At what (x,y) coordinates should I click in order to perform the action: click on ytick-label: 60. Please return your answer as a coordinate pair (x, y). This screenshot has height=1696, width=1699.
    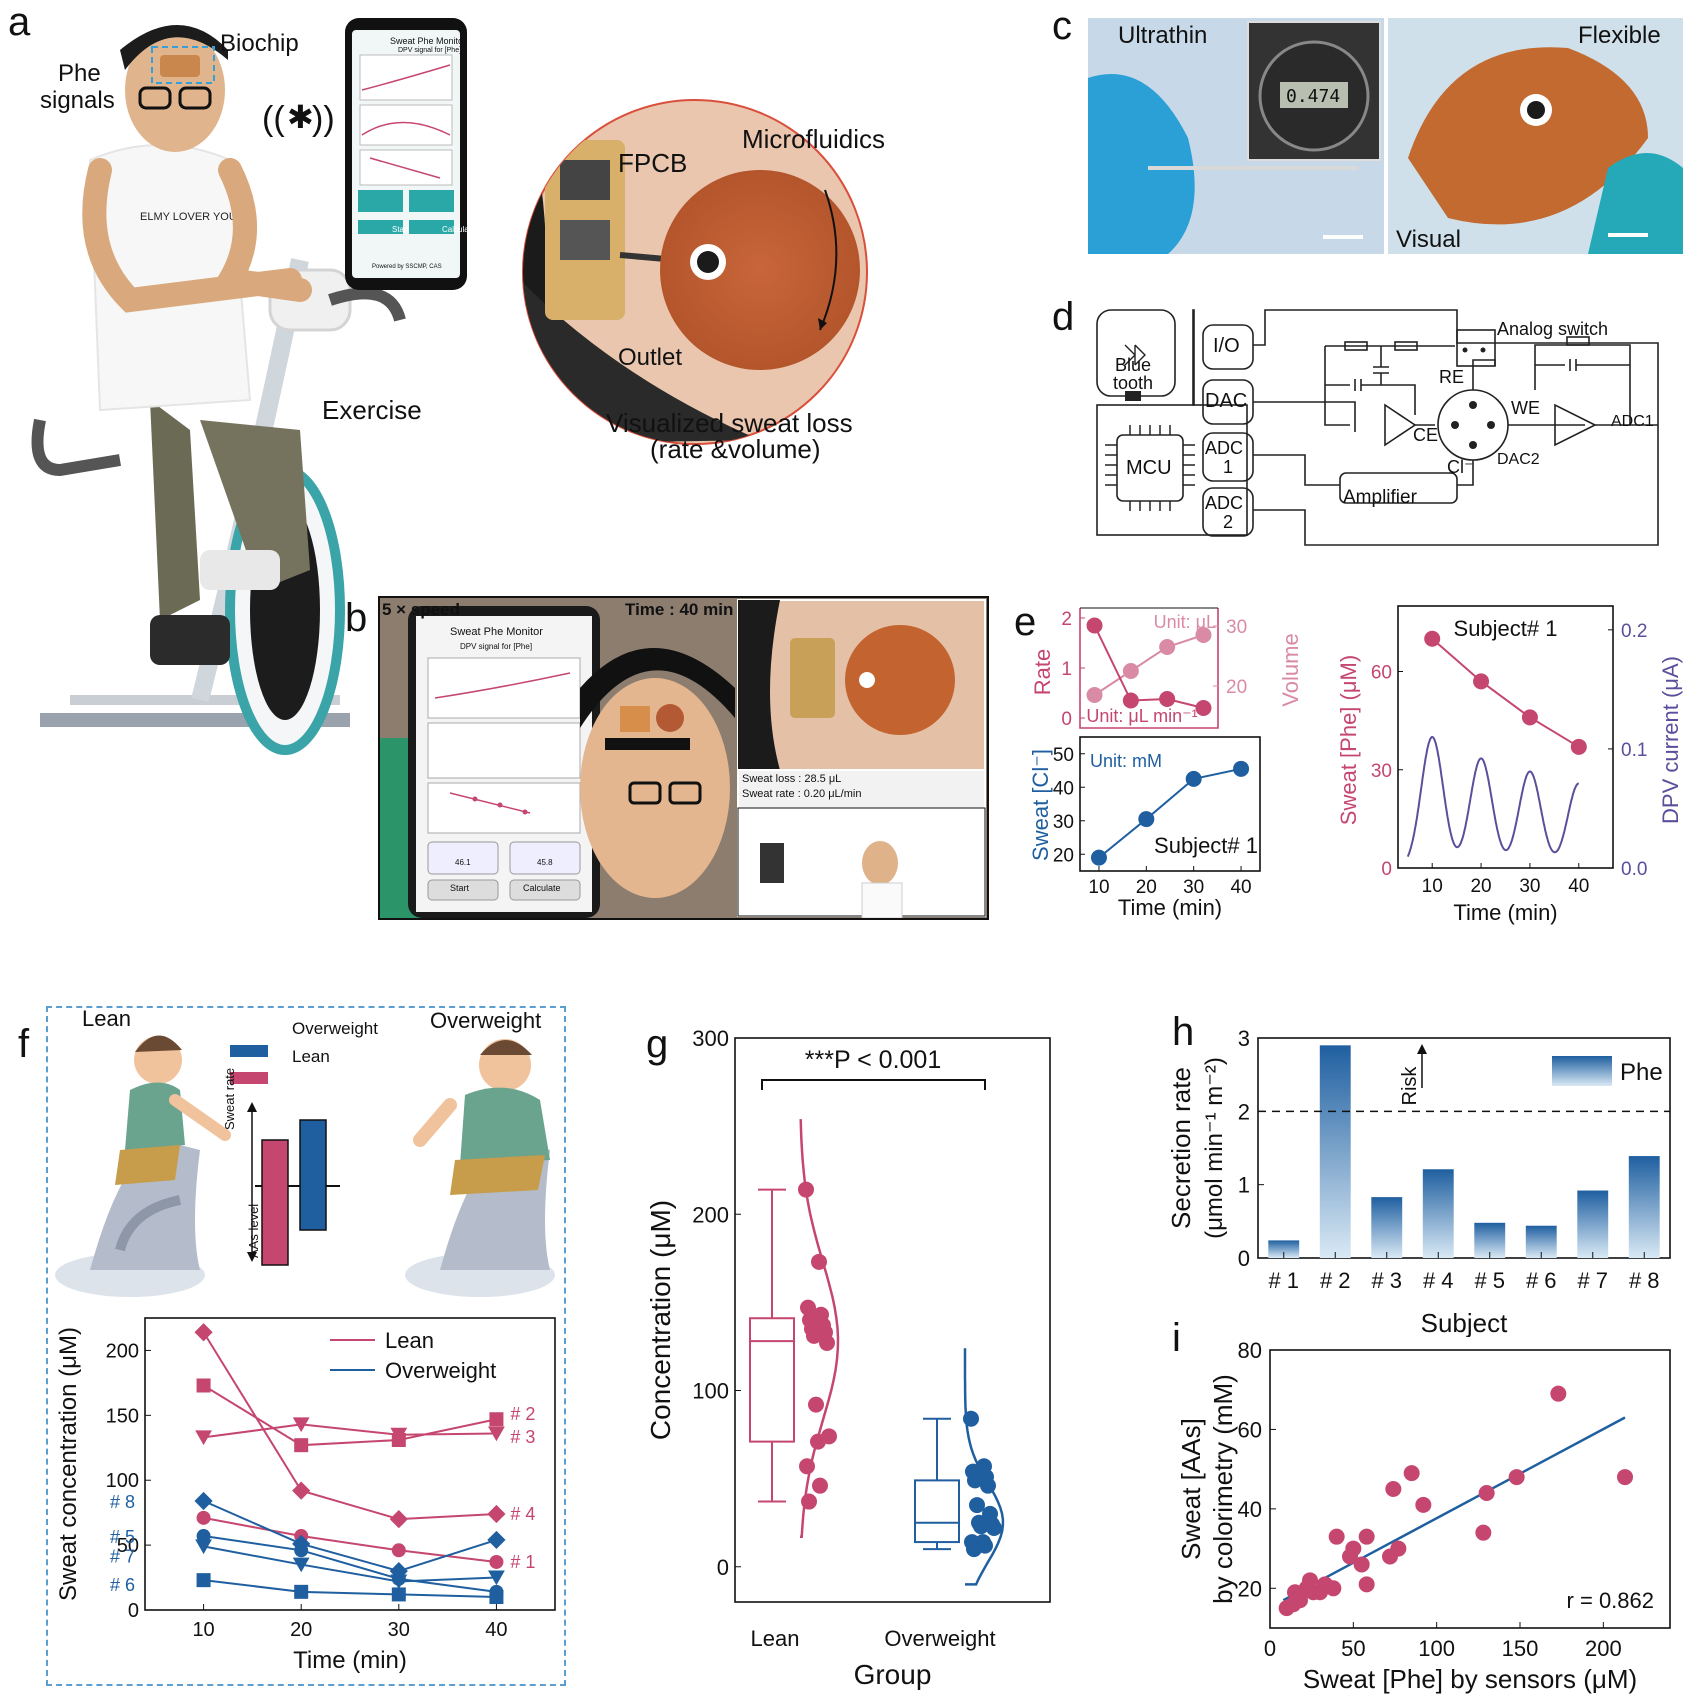
    Looking at the image, I should click on (1250, 1429).